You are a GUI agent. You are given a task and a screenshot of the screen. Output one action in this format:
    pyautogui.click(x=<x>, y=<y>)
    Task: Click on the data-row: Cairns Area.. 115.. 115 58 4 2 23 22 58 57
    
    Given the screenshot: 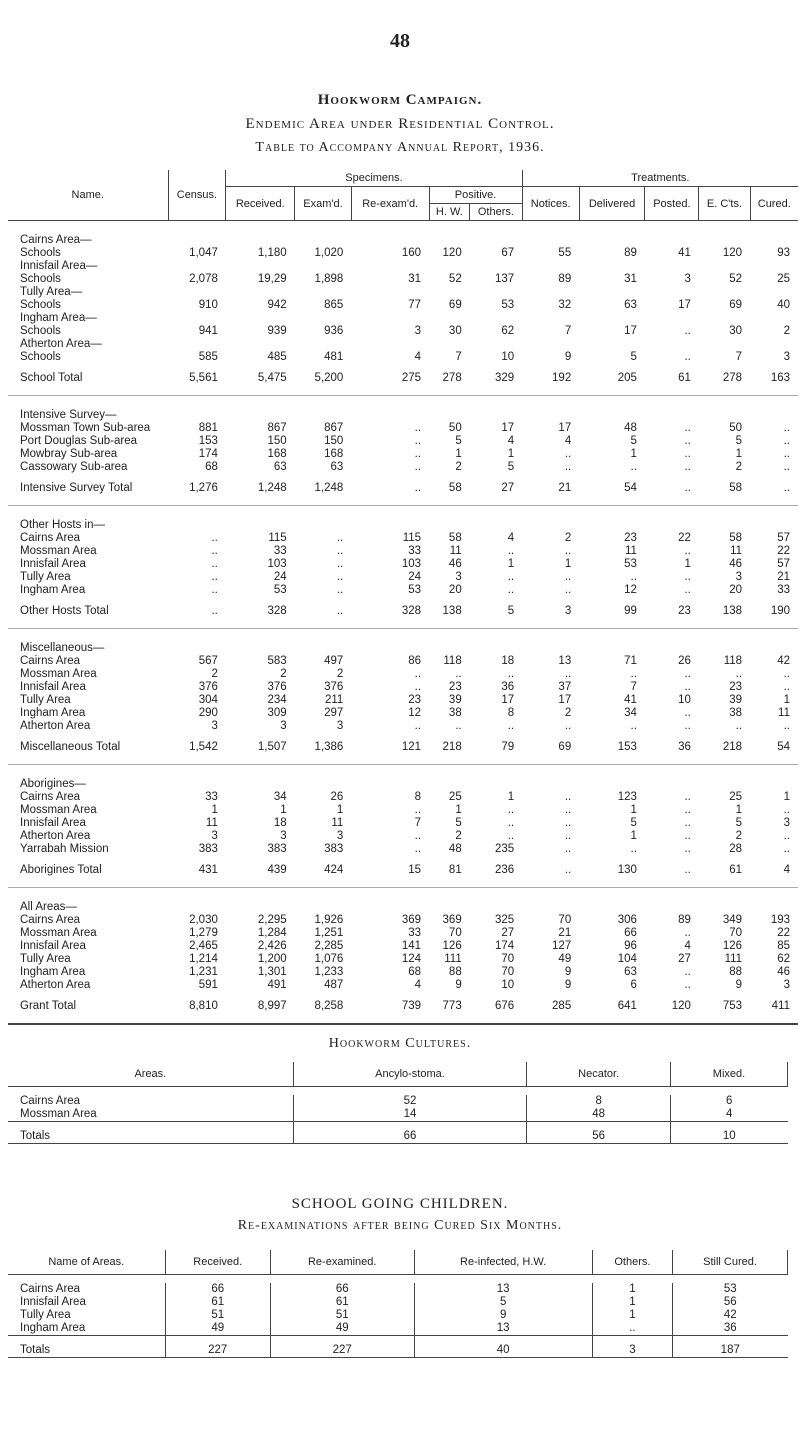 What is the action you would take?
    pyautogui.click(x=403, y=538)
    